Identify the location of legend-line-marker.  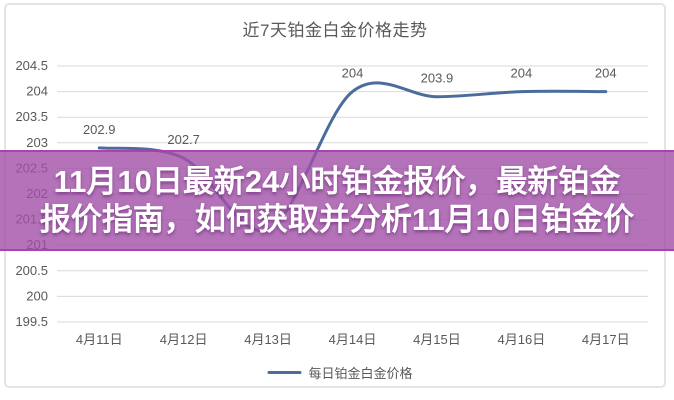
(284, 372).